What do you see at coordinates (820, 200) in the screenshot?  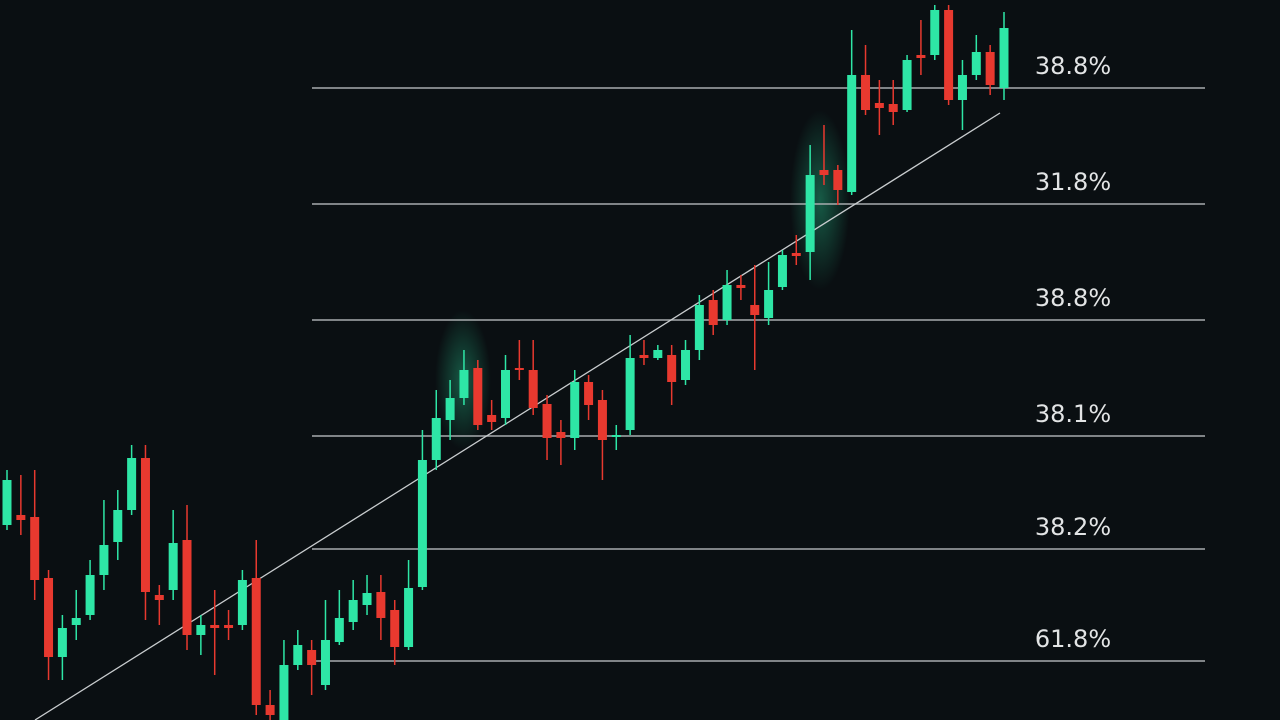 I see `glow` at bounding box center [820, 200].